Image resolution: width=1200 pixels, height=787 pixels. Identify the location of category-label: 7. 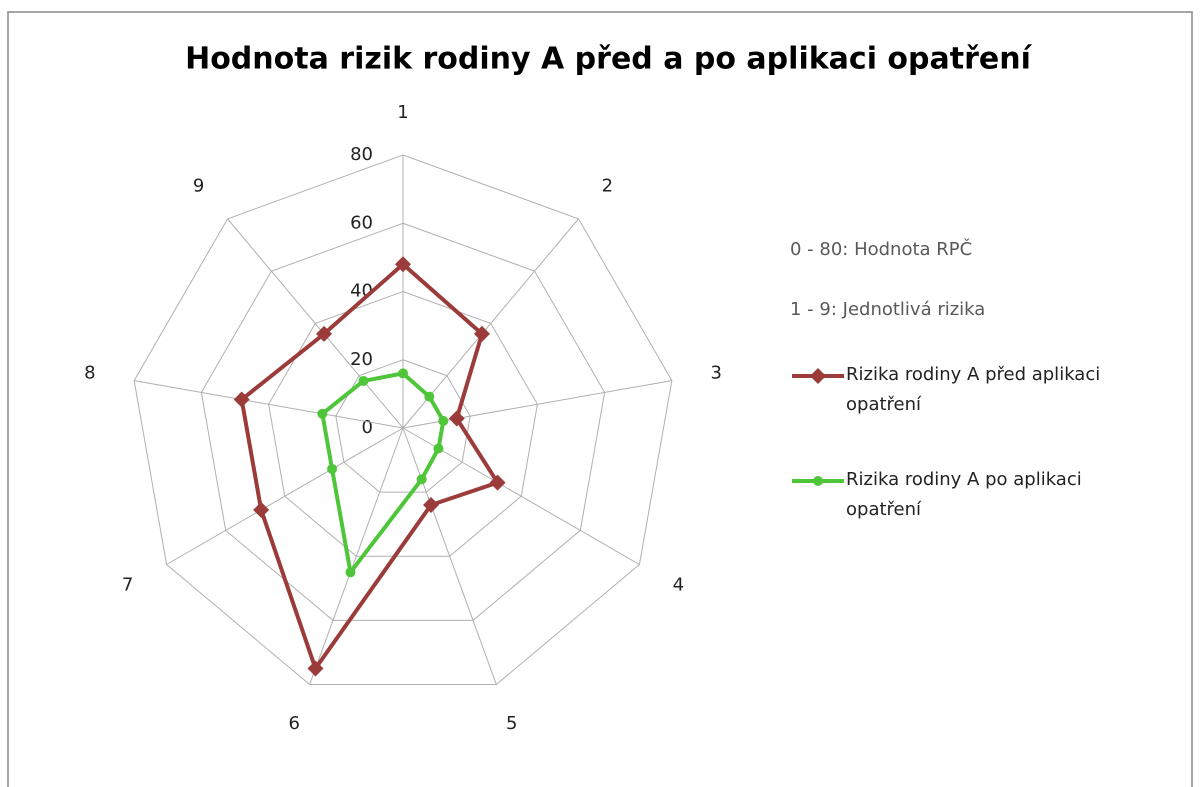
(127, 585).